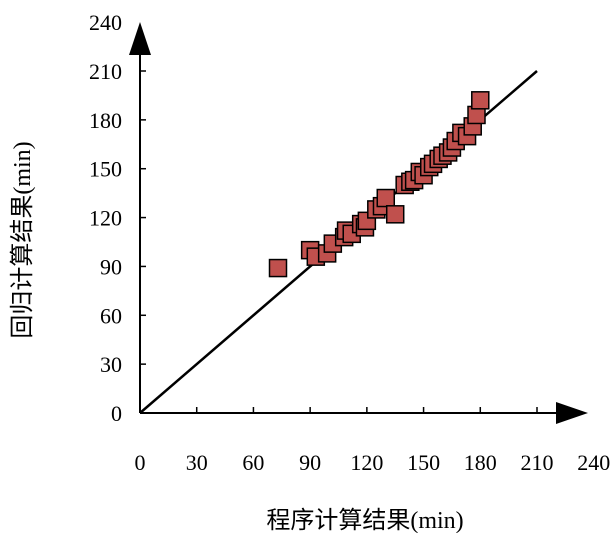 The height and width of the screenshot is (533, 614). I want to click on x-tick-label: 0, so click(140, 462).